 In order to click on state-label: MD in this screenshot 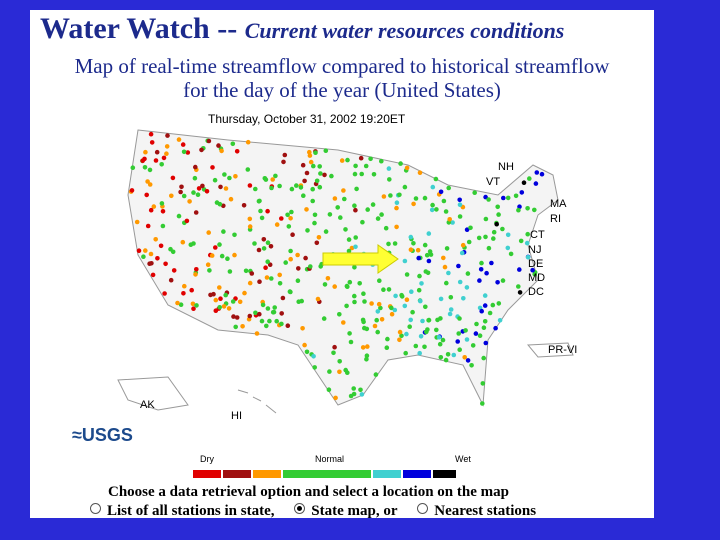, I will do `click(536, 278)`.